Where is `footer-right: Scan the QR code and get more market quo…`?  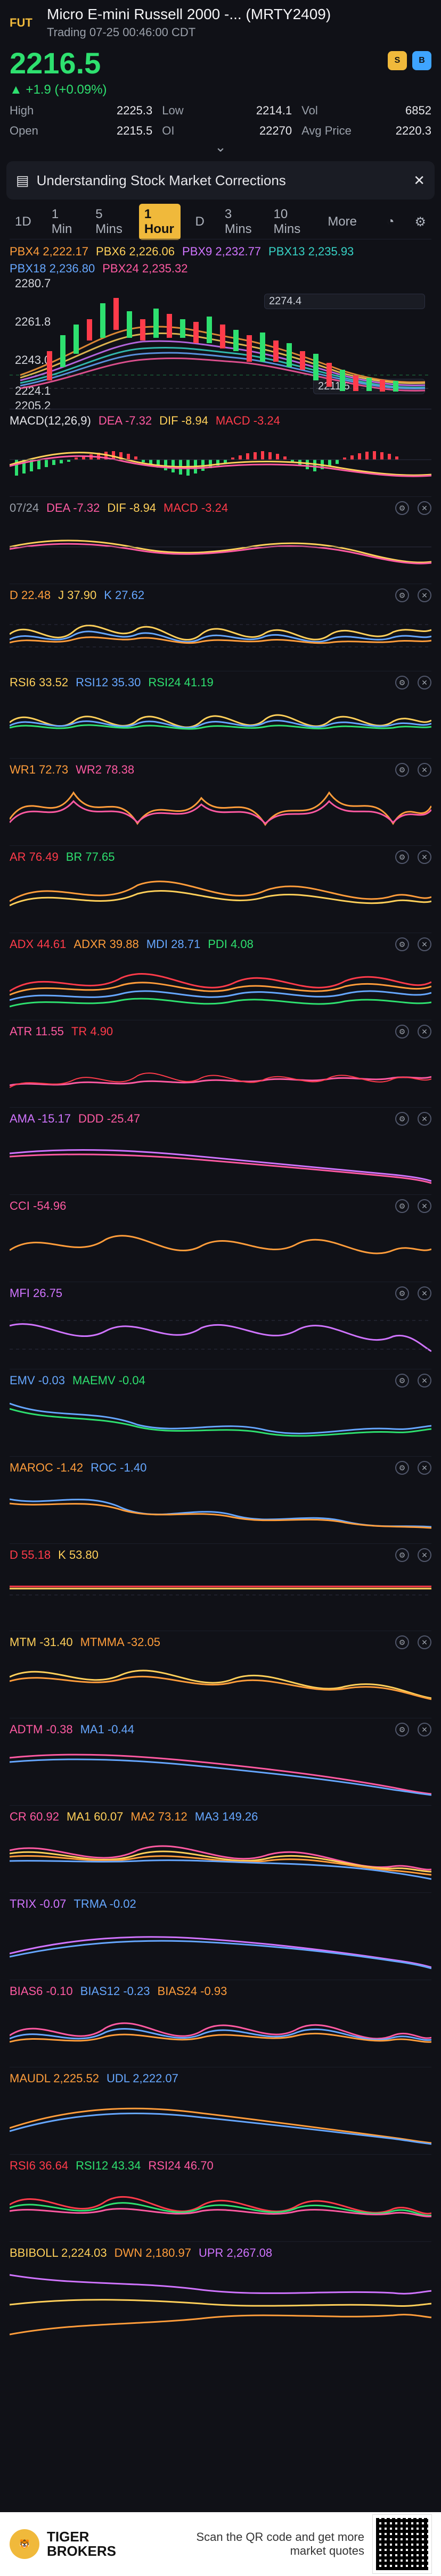 footer-right: Scan the QR code and get more market quo… is located at coordinates (314, 2544).